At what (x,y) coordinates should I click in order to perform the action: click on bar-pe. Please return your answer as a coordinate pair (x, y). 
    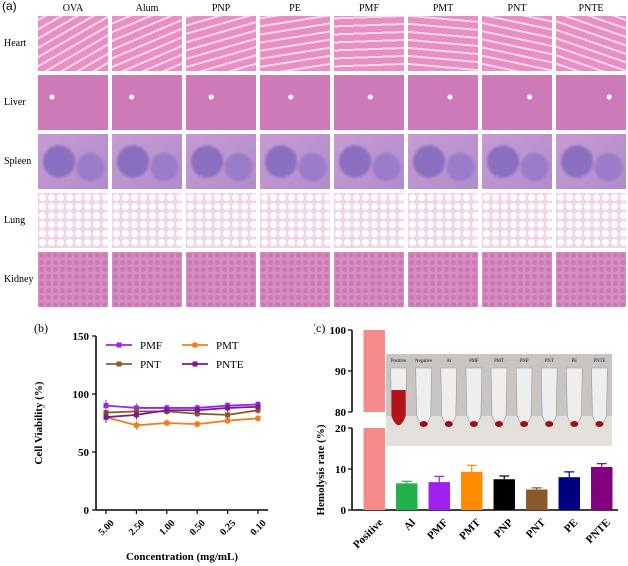
    Looking at the image, I should click on (569, 490).